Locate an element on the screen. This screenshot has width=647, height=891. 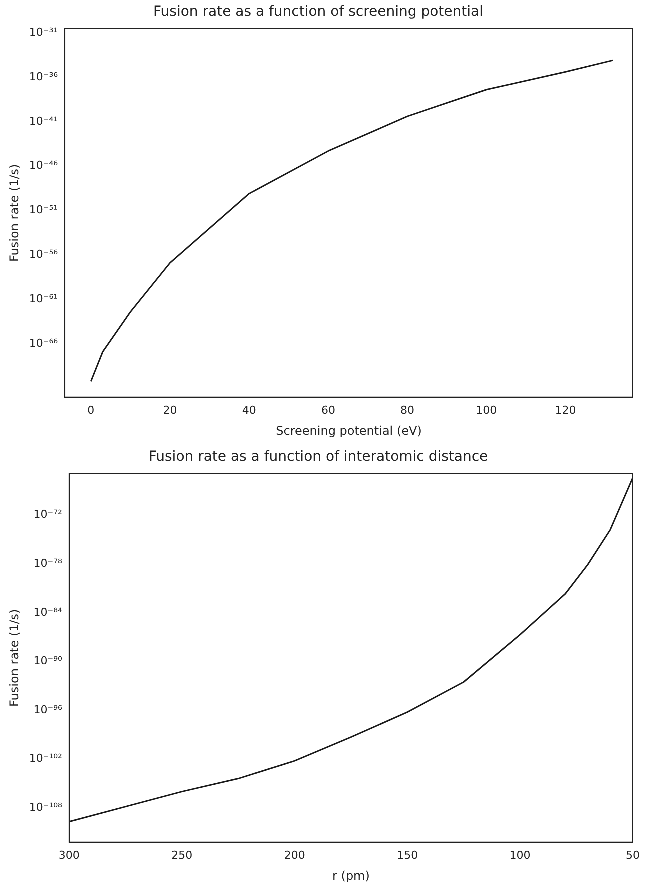
y-tick-label: 10⁻¹⁰² is located at coordinates (45, 759).